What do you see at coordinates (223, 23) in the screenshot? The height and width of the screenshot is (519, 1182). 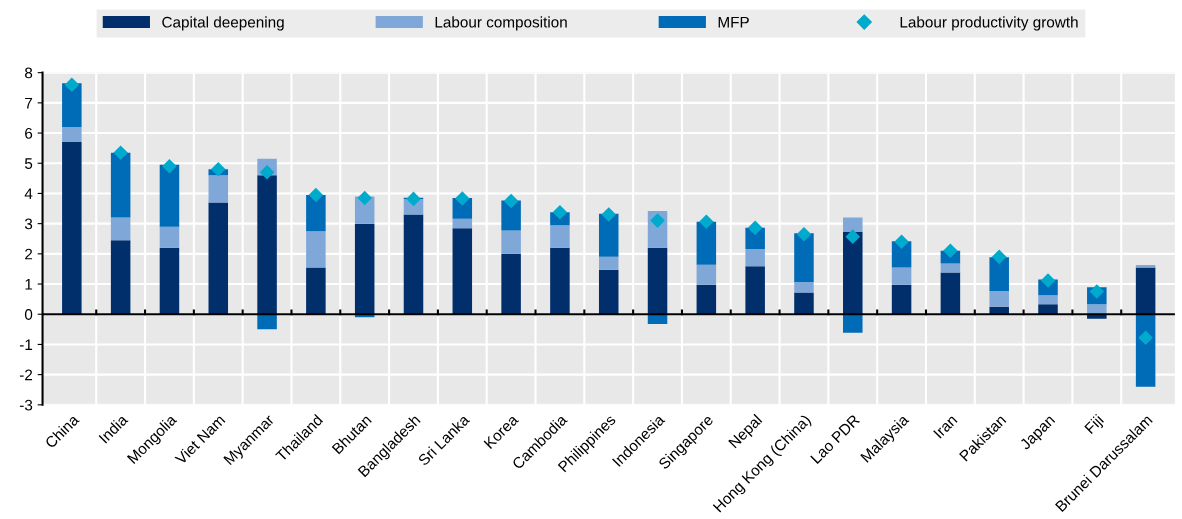 I see `legend-label: Capital deepening` at bounding box center [223, 23].